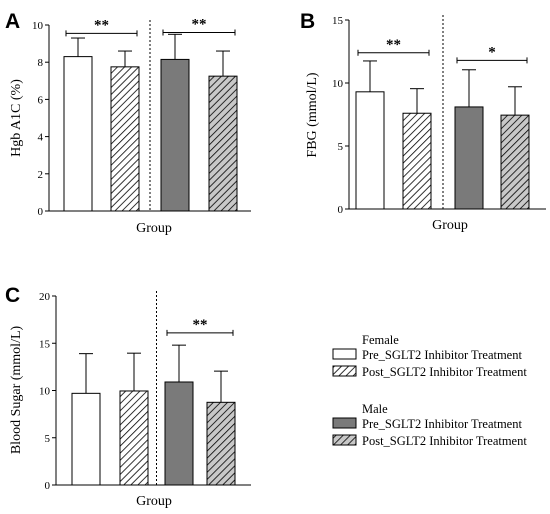 The width and height of the screenshot is (550, 514). I want to click on y-tick-label: 8, so click(41, 63).